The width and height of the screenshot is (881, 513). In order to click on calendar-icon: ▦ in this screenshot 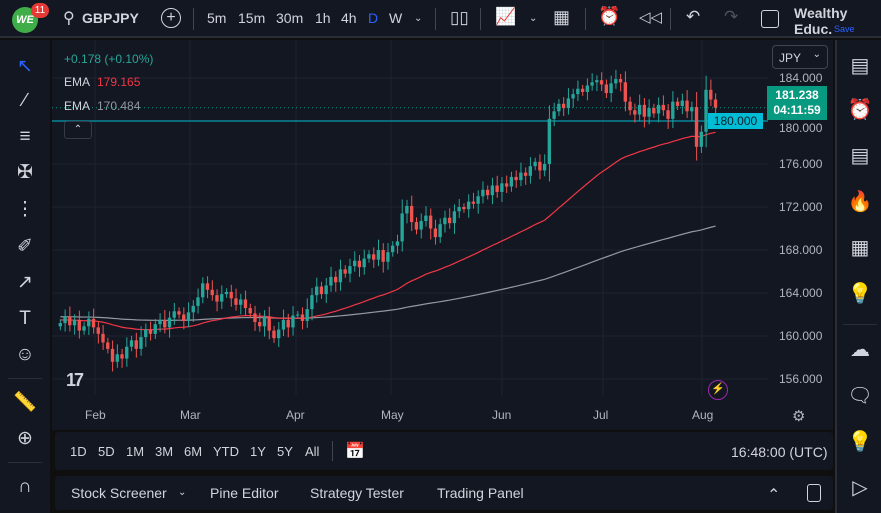, I will do `click(860, 248)`.